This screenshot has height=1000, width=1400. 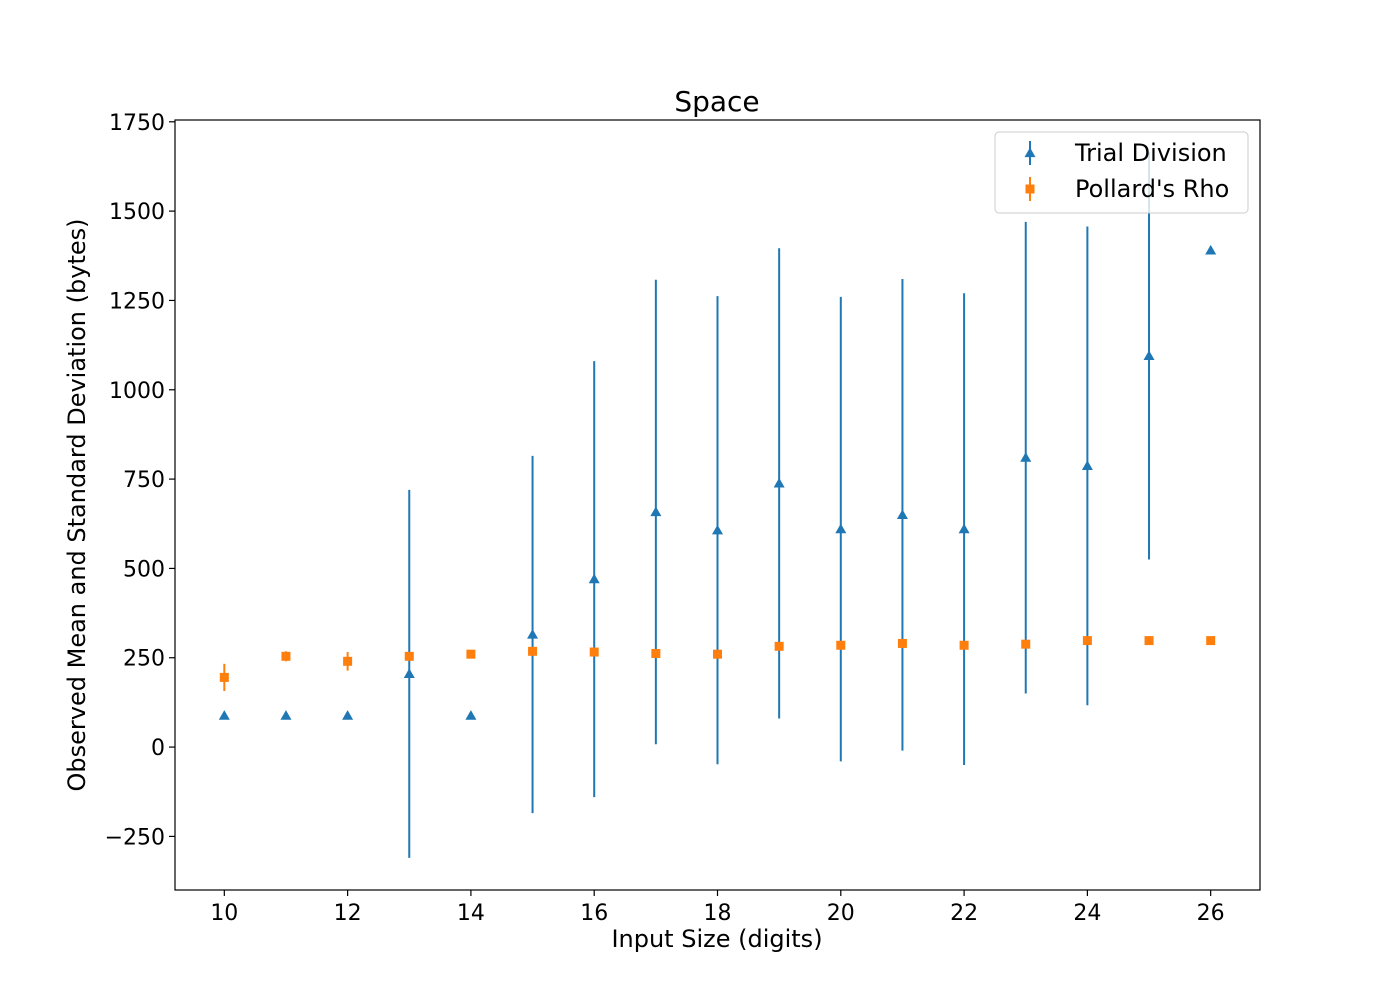 I want to click on y-axis: −250 0 250 500 750 1000 1250 1500 1750, so click(x=140, y=480).